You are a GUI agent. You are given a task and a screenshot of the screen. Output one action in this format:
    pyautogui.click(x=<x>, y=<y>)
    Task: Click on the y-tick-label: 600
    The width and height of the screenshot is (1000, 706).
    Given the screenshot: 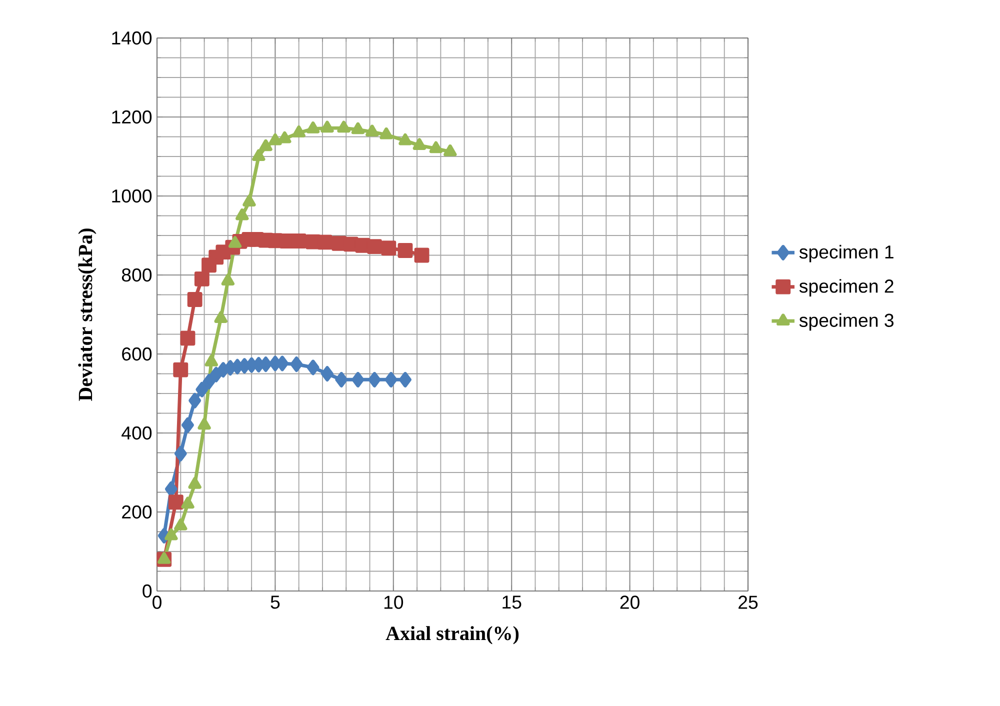 What is the action you would take?
    pyautogui.click(x=137, y=354)
    